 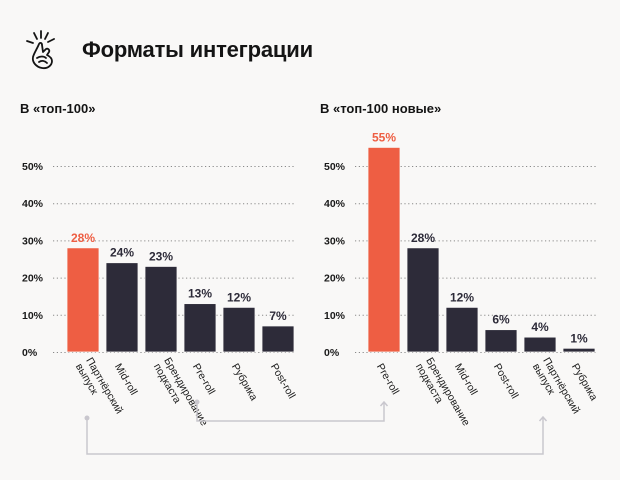 I want to click on data-label: 13%, so click(x=200, y=294).